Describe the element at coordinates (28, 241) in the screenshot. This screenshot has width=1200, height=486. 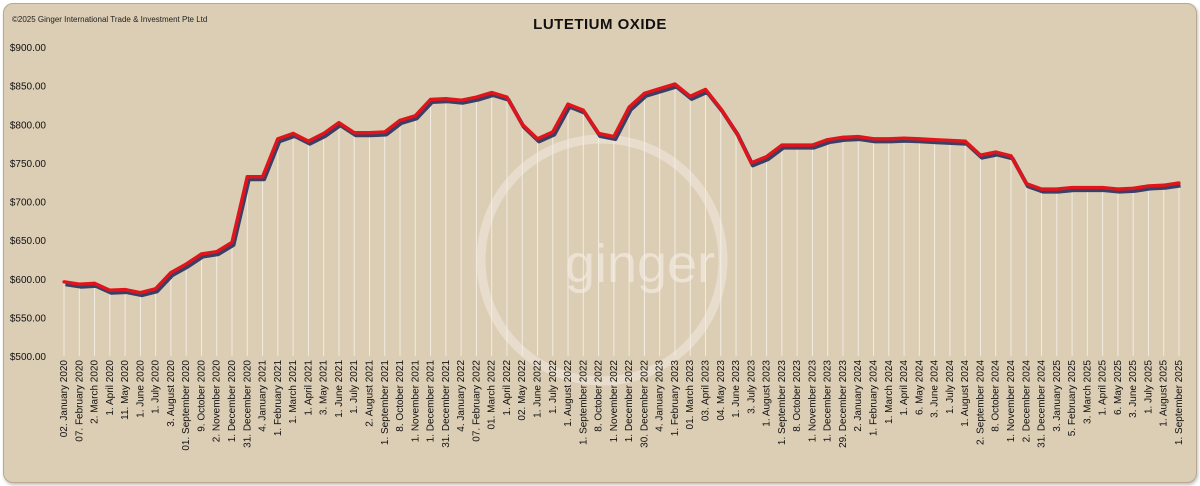
I see `y-tick-label: $650.00` at that location.